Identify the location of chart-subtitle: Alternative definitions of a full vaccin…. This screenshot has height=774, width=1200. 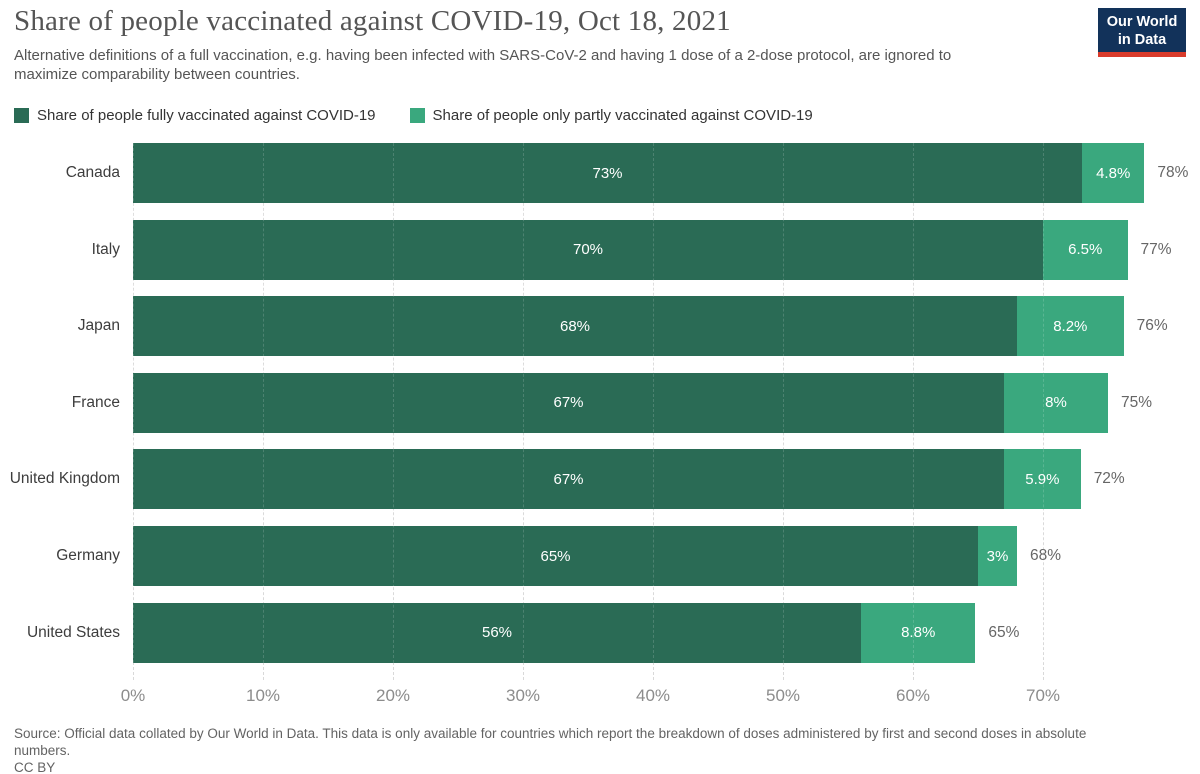
(483, 65).